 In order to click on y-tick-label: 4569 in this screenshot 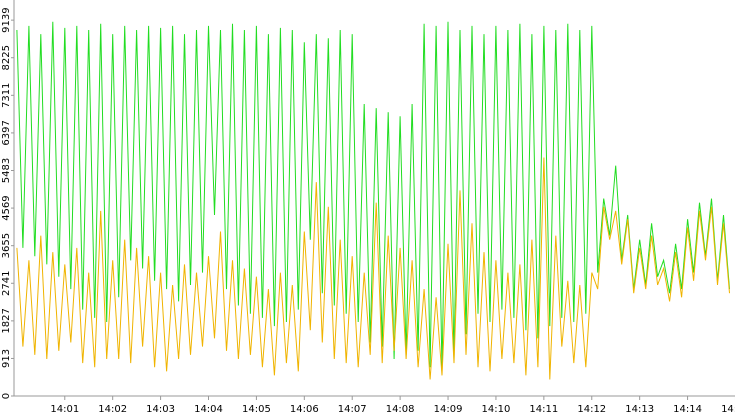, I will do `click(6, 207)`.